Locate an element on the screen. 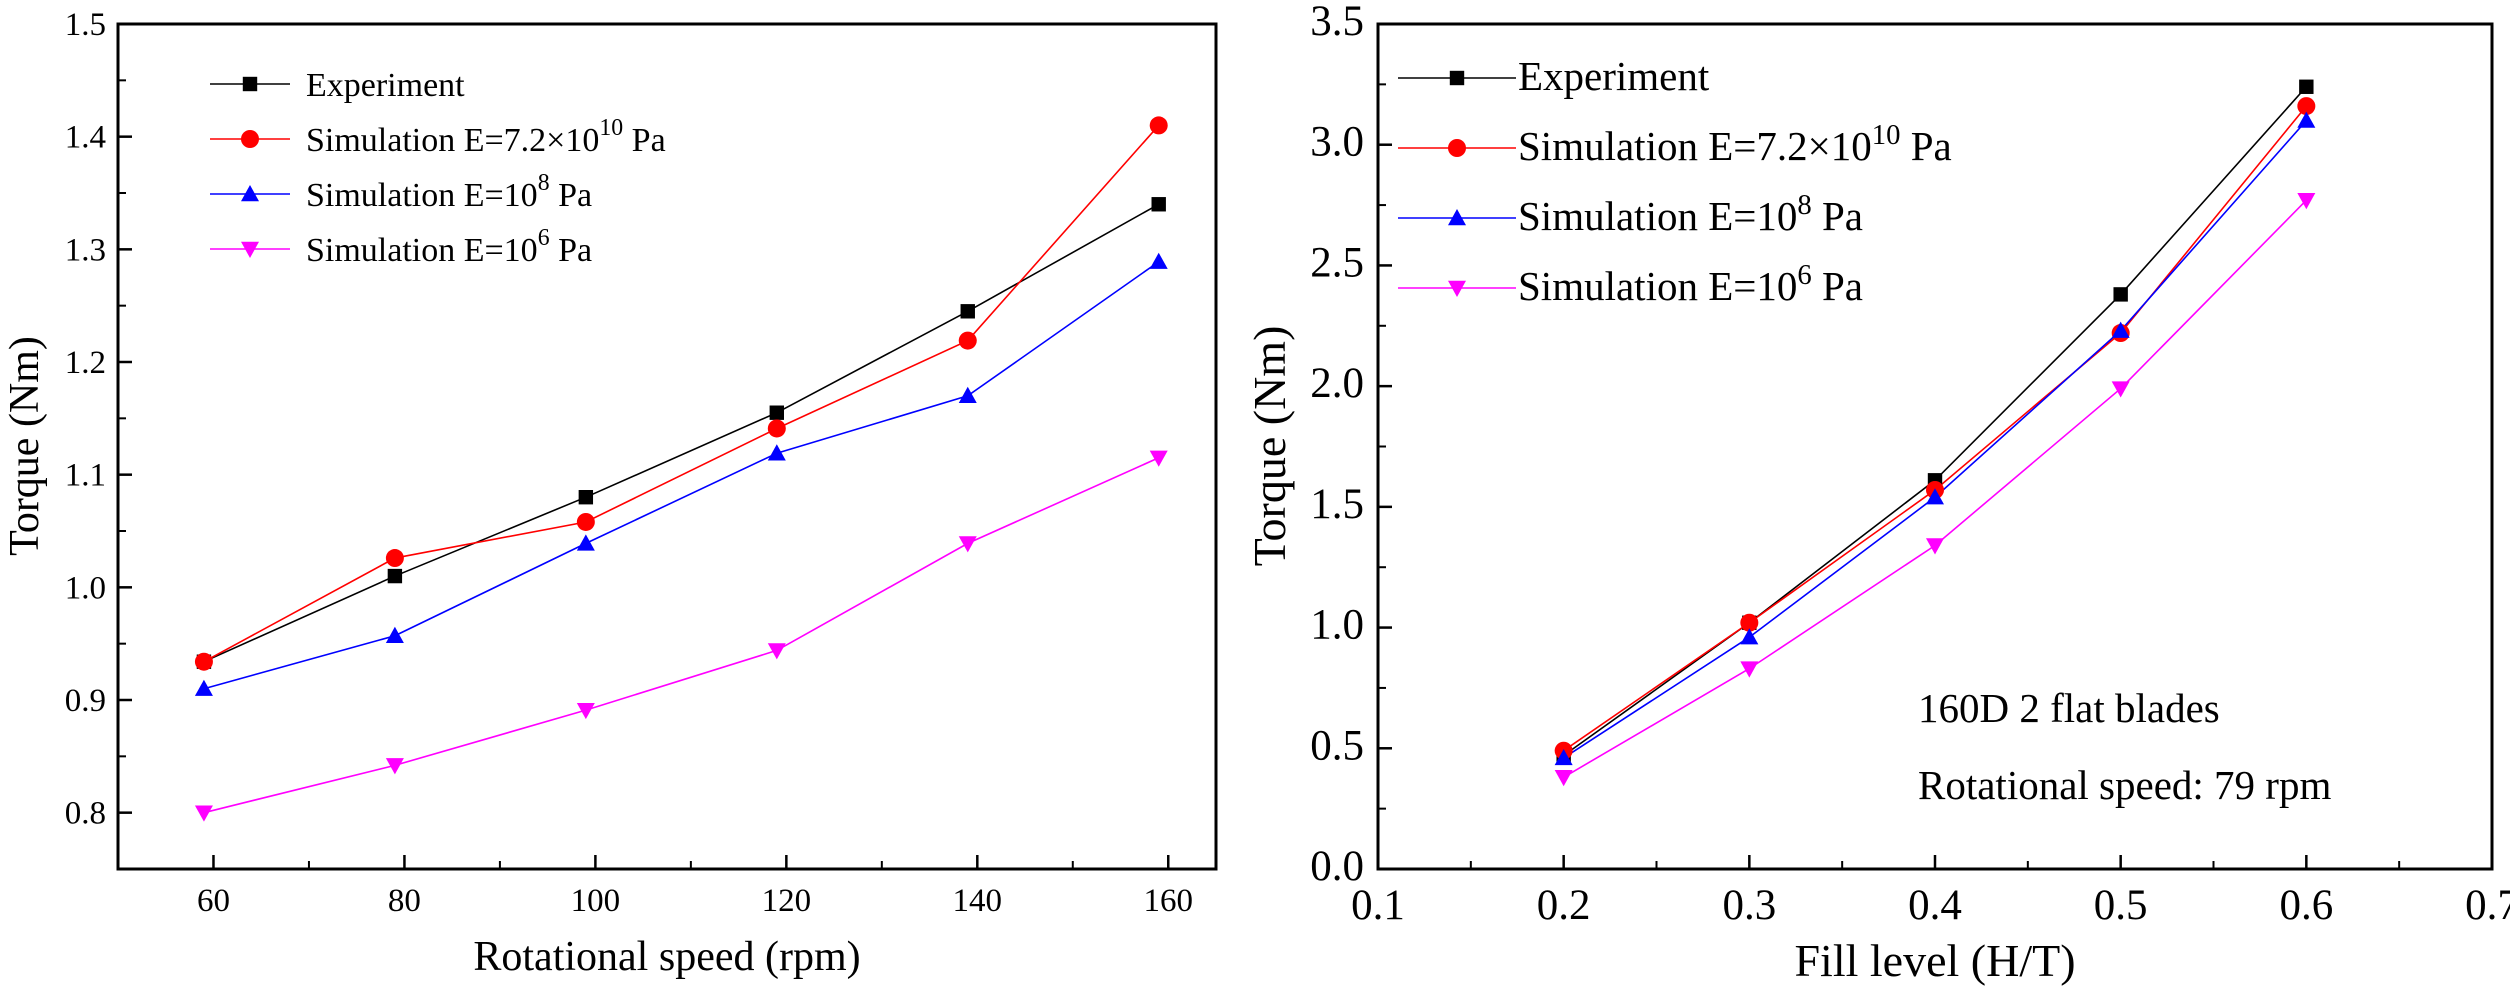 This screenshot has height=993, width=2510. legend-label-exponent: 8 is located at coordinates (1804, 205).